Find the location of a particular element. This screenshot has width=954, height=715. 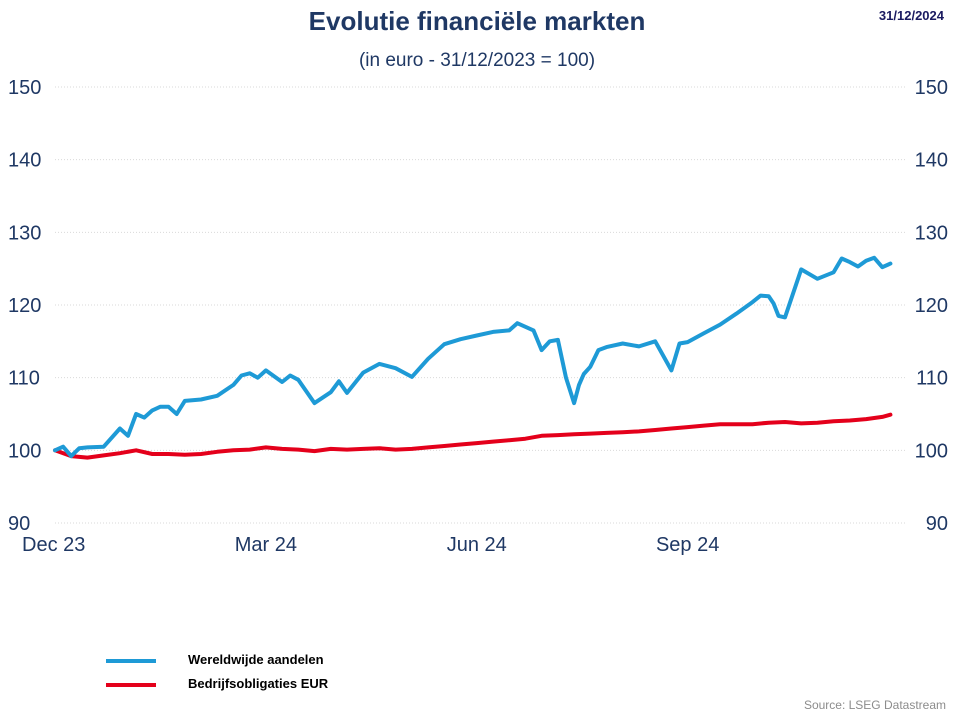

source-note: Source: LSEG Datastream is located at coordinates (874, 705).